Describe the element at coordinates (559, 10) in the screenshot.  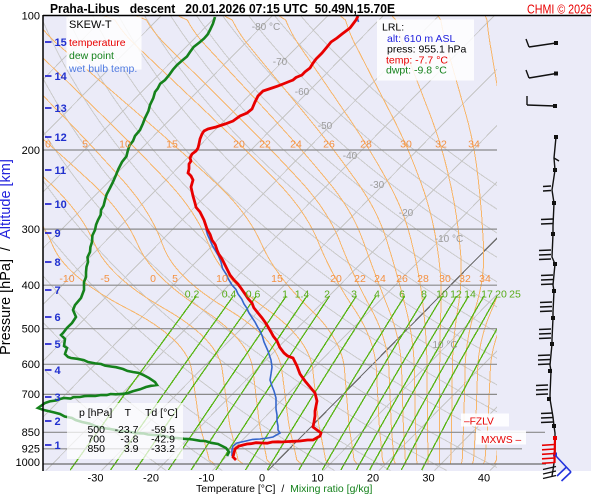
I see `svg-text: CHMI © 2026` at that location.